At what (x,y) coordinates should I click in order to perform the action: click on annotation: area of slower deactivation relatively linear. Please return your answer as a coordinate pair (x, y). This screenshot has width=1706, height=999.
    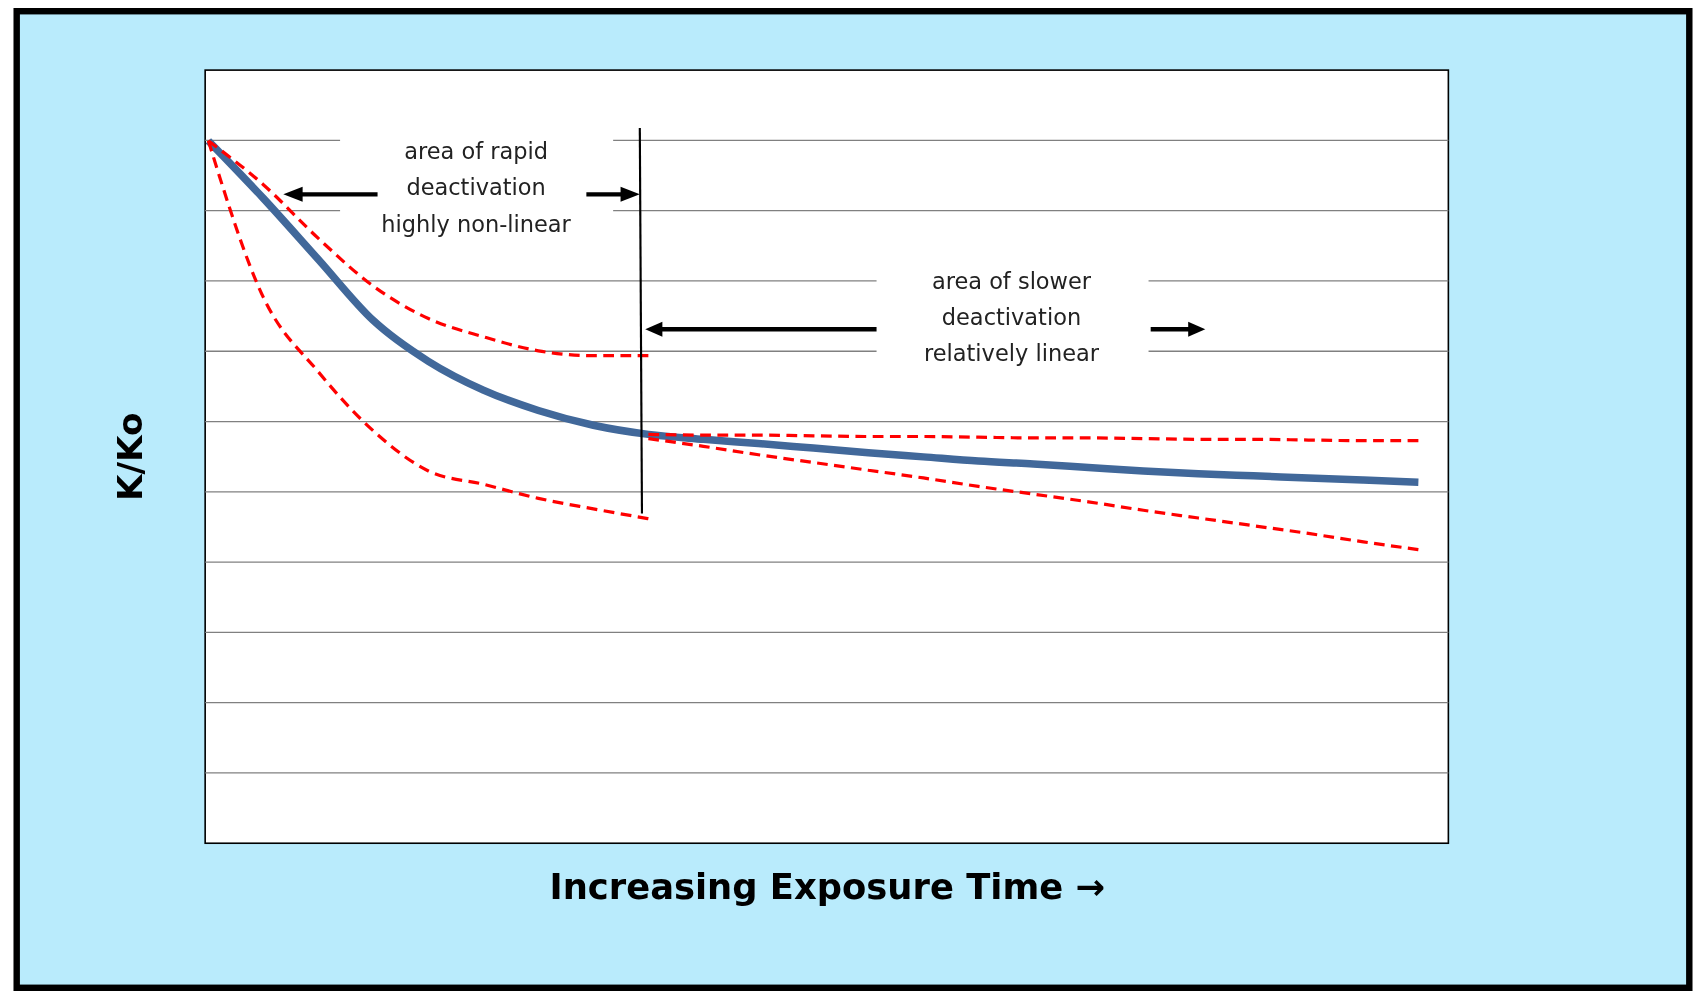
    Looking at the image, I should click on (1011, 317).